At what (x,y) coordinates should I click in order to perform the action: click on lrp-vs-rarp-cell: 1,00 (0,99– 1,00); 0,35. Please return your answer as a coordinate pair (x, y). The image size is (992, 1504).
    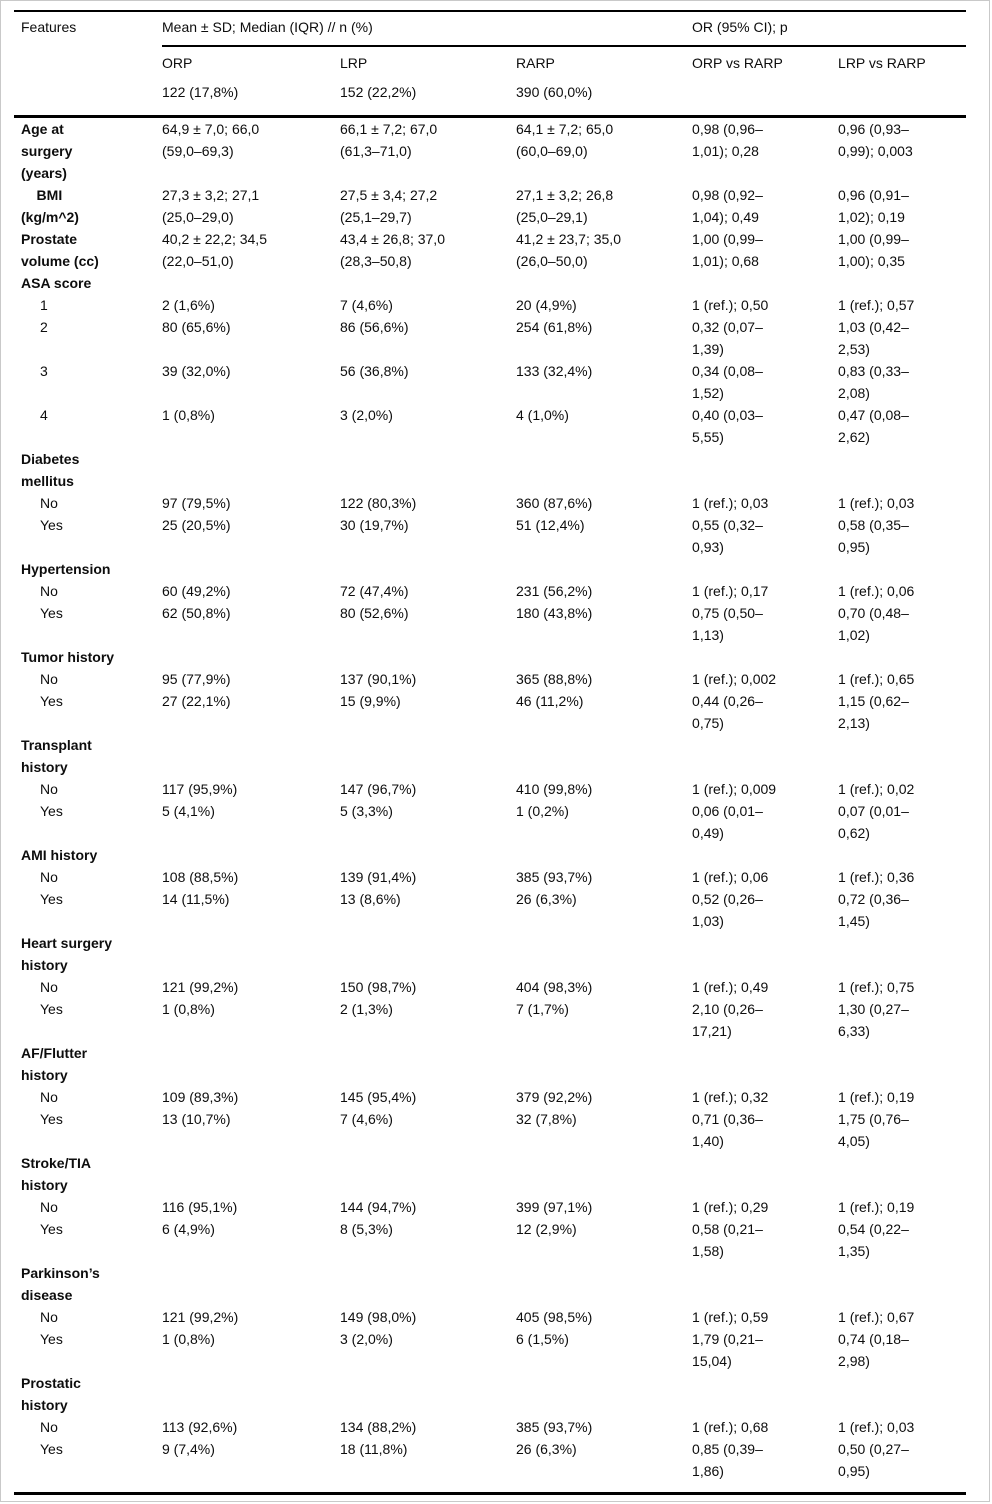
    Looking at the image, I should click on (873, 250).